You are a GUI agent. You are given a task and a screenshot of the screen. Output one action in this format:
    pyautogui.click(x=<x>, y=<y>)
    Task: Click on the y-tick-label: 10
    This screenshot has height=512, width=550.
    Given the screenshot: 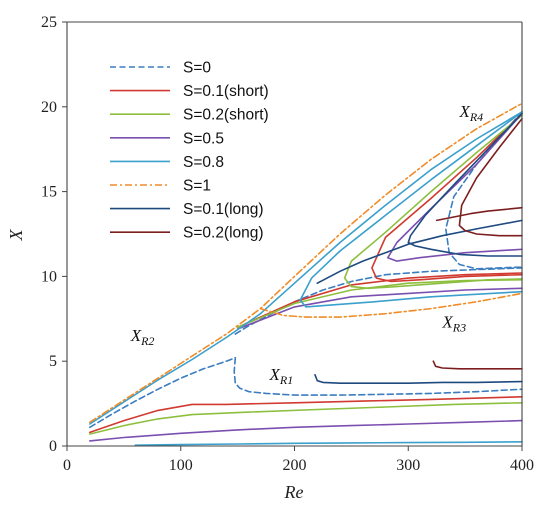 What is the action you would take?
    pyautogui.click(x=49, y=276)
    